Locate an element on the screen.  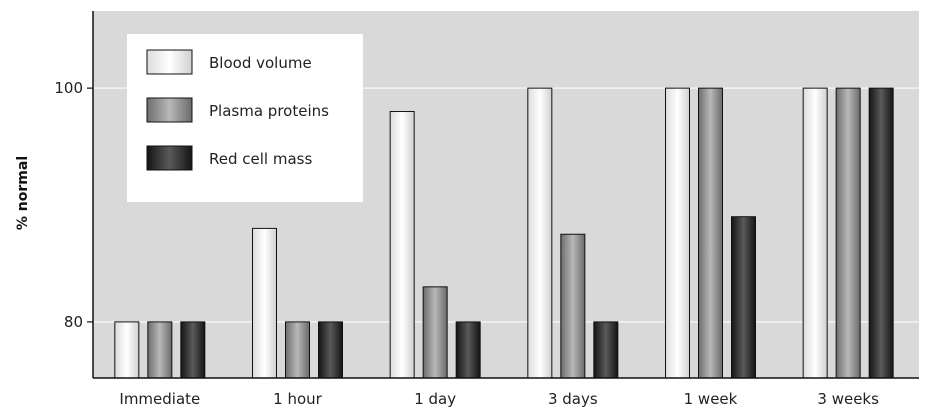
x-tick-label: 3 days is located at coordinates (573, 399).